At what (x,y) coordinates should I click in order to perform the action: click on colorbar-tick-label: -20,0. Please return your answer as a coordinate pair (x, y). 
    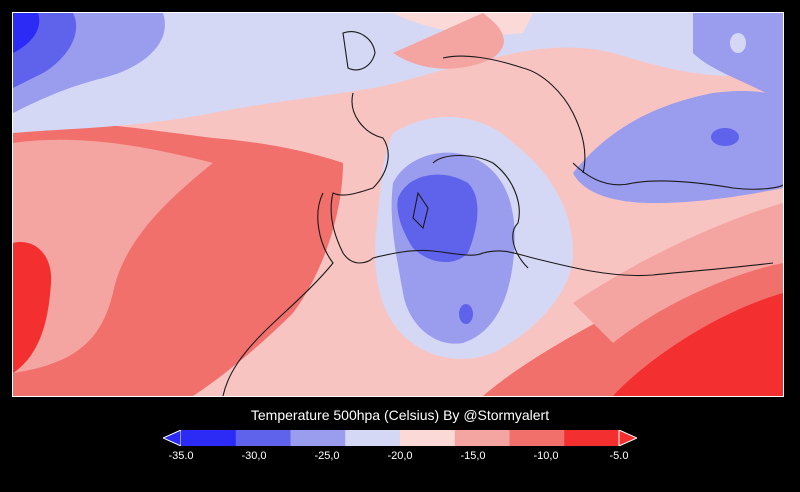
    Looking at the image, I should click on (400, 456).